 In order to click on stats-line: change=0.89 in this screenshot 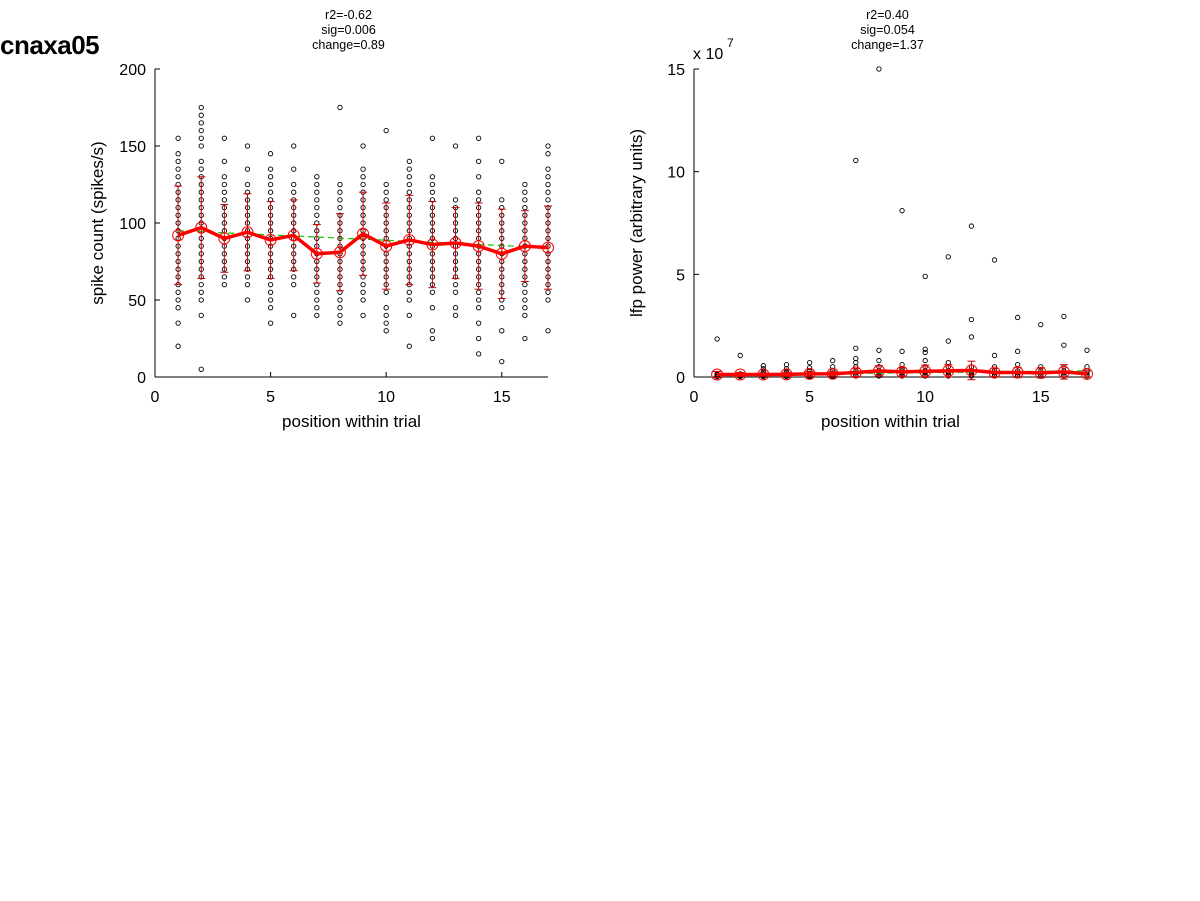, I will do `click(348, 45)`.